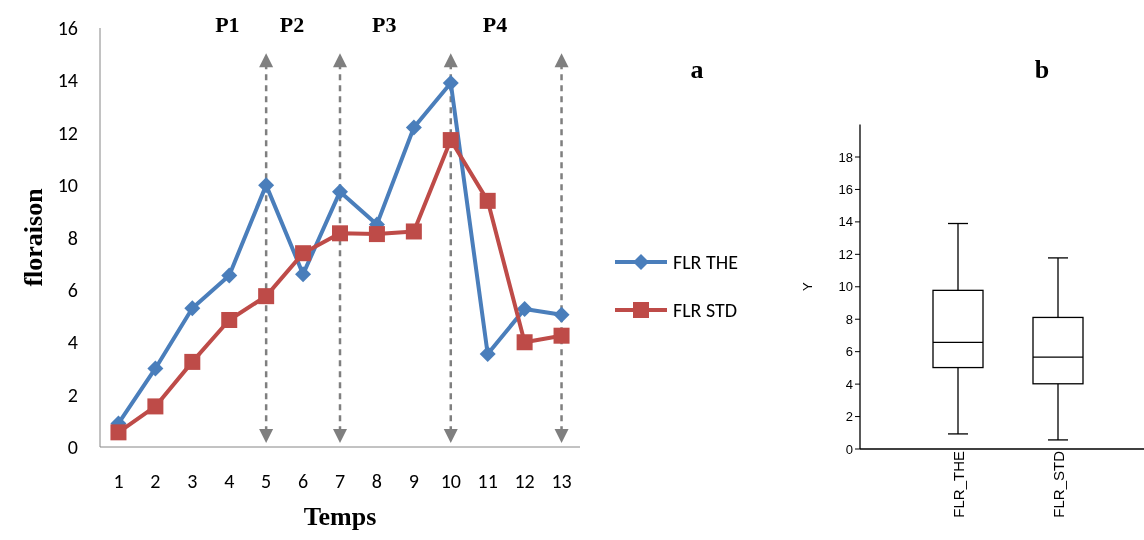  Describe the element at coordinates (155, 481) in the screenshot. I see `x-tick-label: 2` at that location.